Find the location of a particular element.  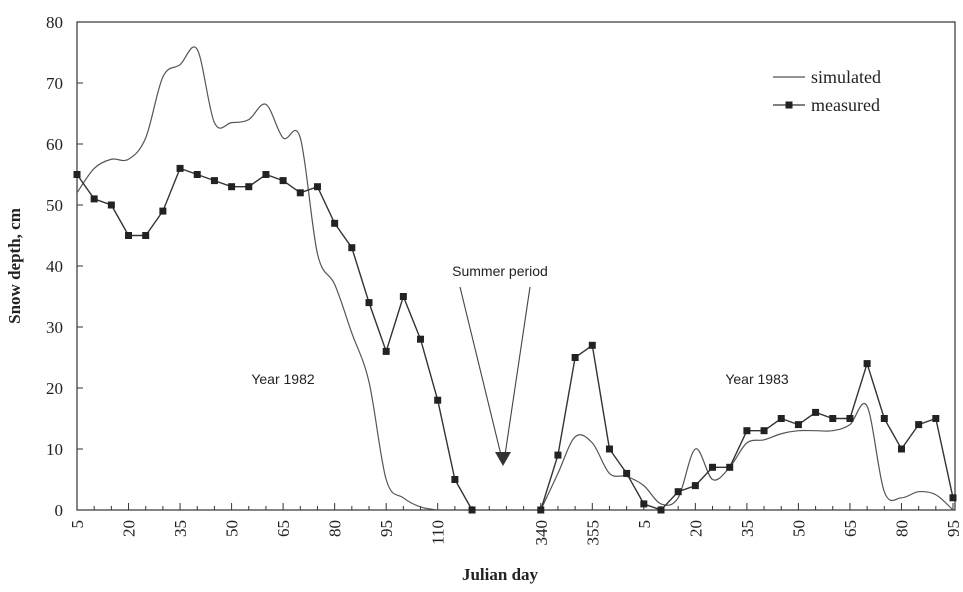

y-tick-label: 0 is located at coordinates (59, 510).